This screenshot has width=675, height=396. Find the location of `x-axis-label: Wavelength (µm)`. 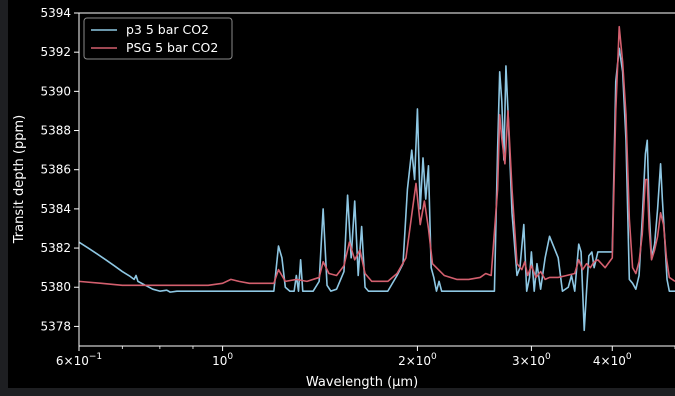

x-axis-label: Wavelength (µm) is located at coordinates (362, 382).